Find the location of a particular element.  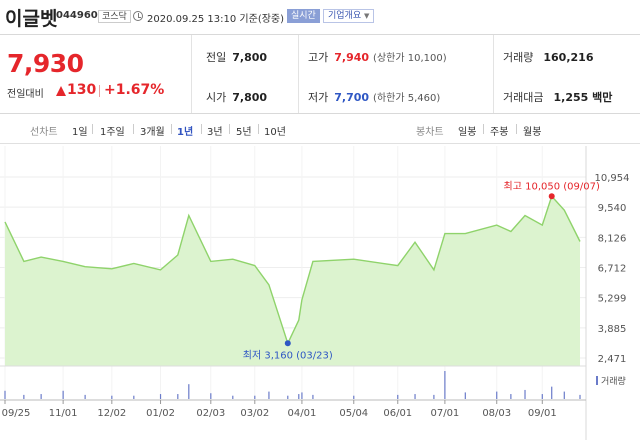

company-info-button: 기업개요 ▼ is located at coordinates (349, 16).